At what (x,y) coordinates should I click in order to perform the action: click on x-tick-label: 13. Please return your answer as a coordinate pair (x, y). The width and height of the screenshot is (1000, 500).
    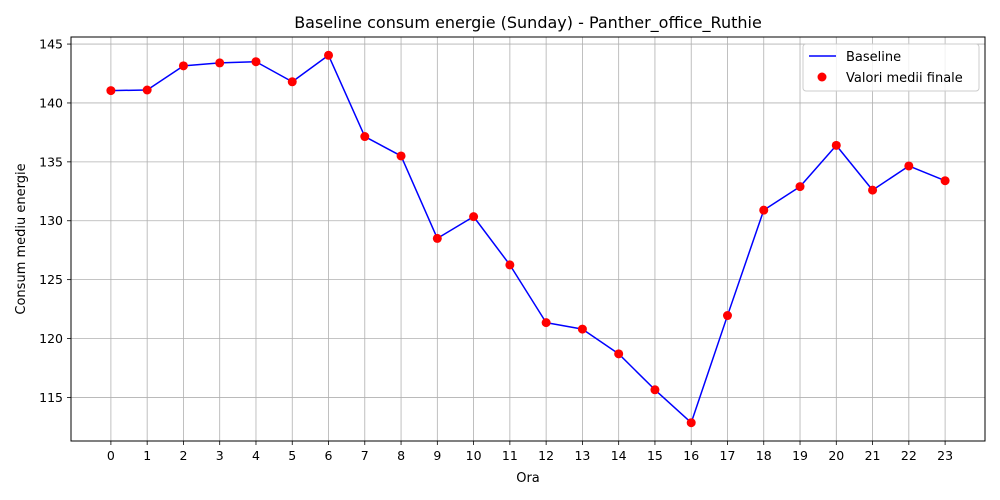
    Looking at the image, I should click on (582, 455).